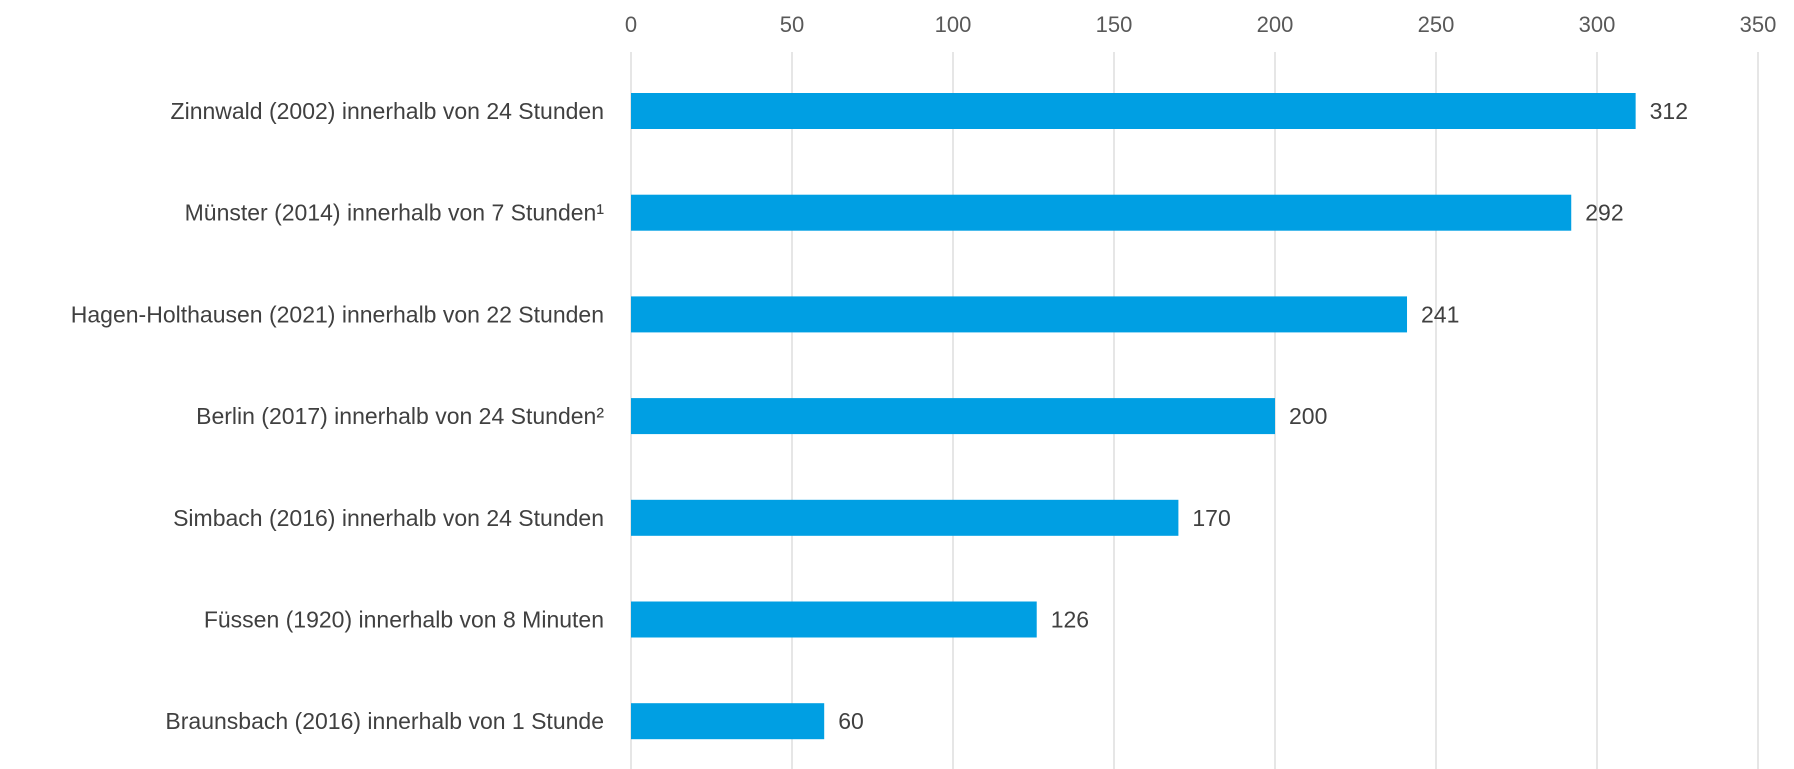  I want to click on category-label-2: Münster (2014) innerhalb von 7 Stunden¹, so click(395, 213).